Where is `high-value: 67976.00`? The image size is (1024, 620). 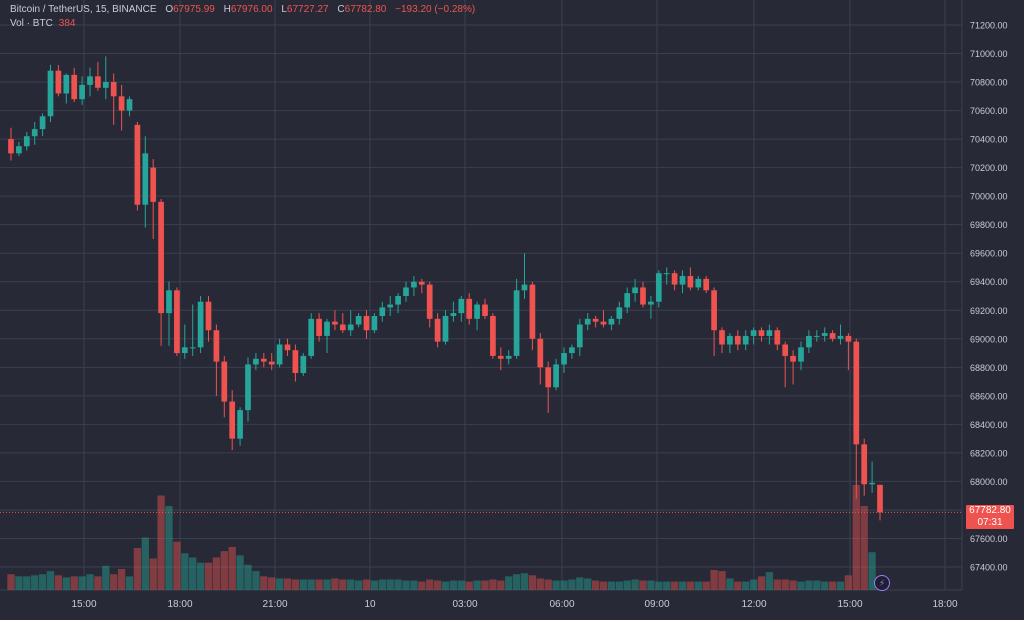
high-value: 67976.00 is located at coordinates (251, 9).